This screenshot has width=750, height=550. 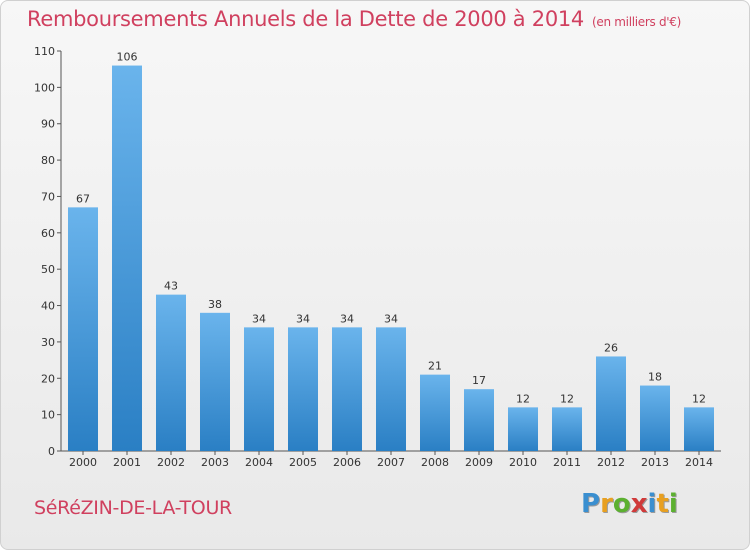 I want to click on bar-2012, so click(x=611, y=403).